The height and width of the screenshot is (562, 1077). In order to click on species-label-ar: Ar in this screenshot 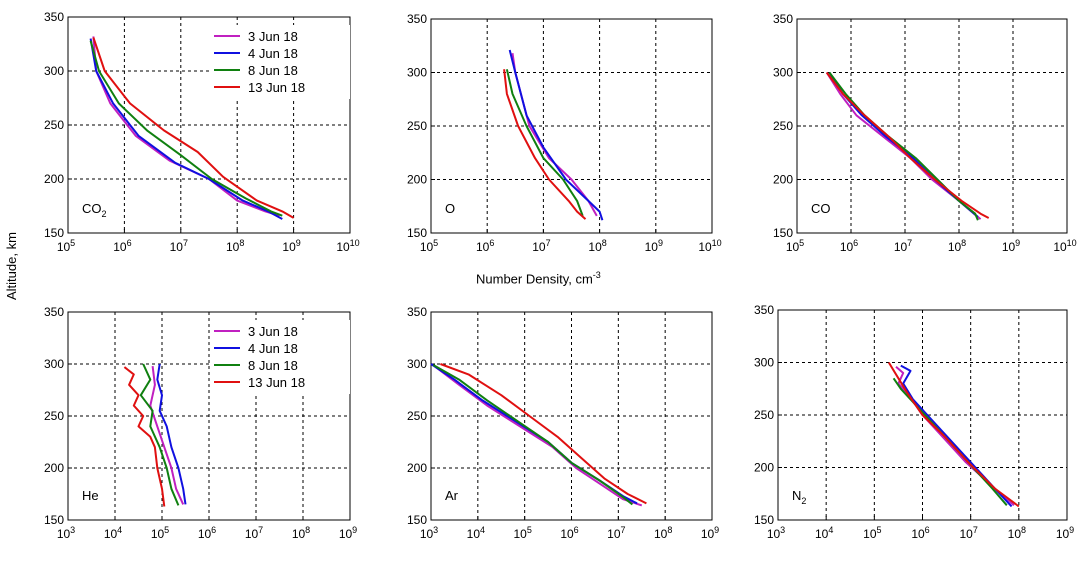, I will do `click(452, 495)`.